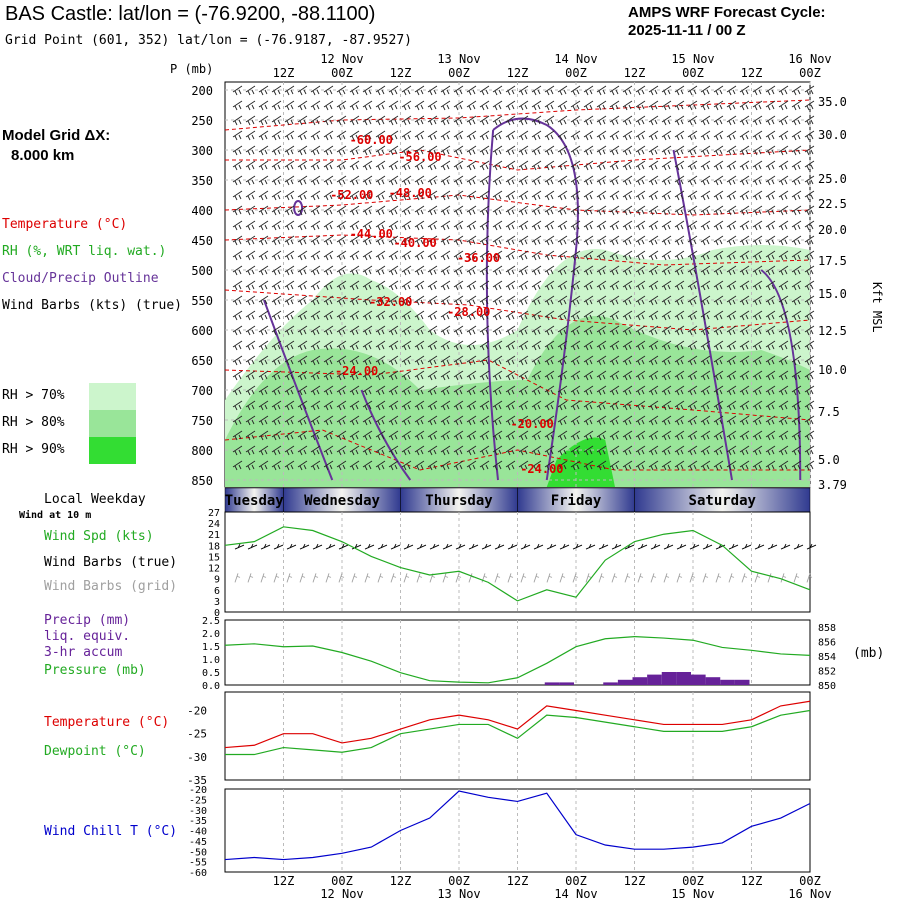  What do you see at coordinates (827, 672) in the screenshot?
I see `pressure-tick: 852` at bounding box center [827, 672].